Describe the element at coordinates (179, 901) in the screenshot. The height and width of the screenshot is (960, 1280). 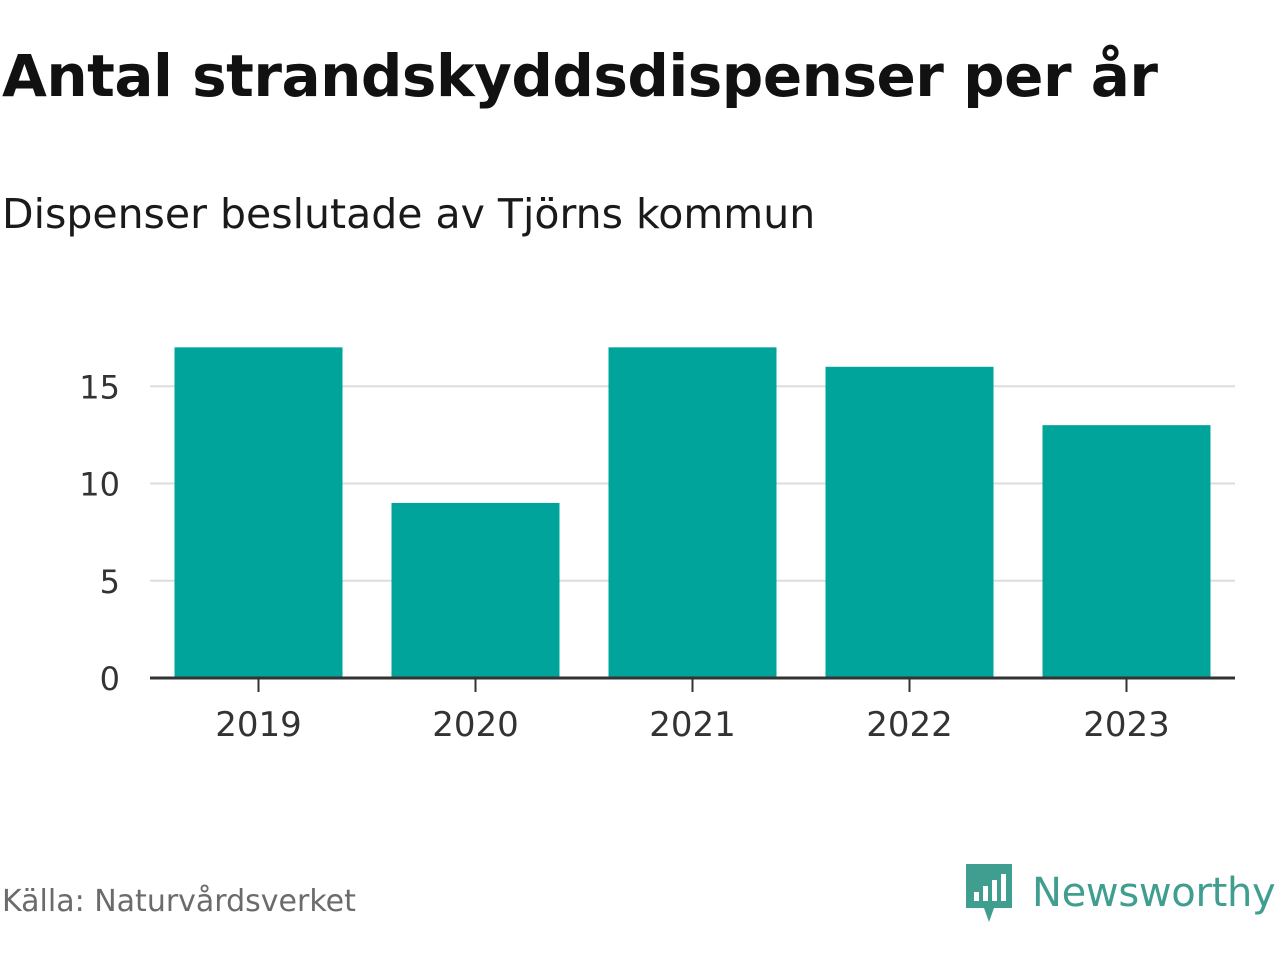
I see `source-note: Källa: Naturvårdsverket` at that location.